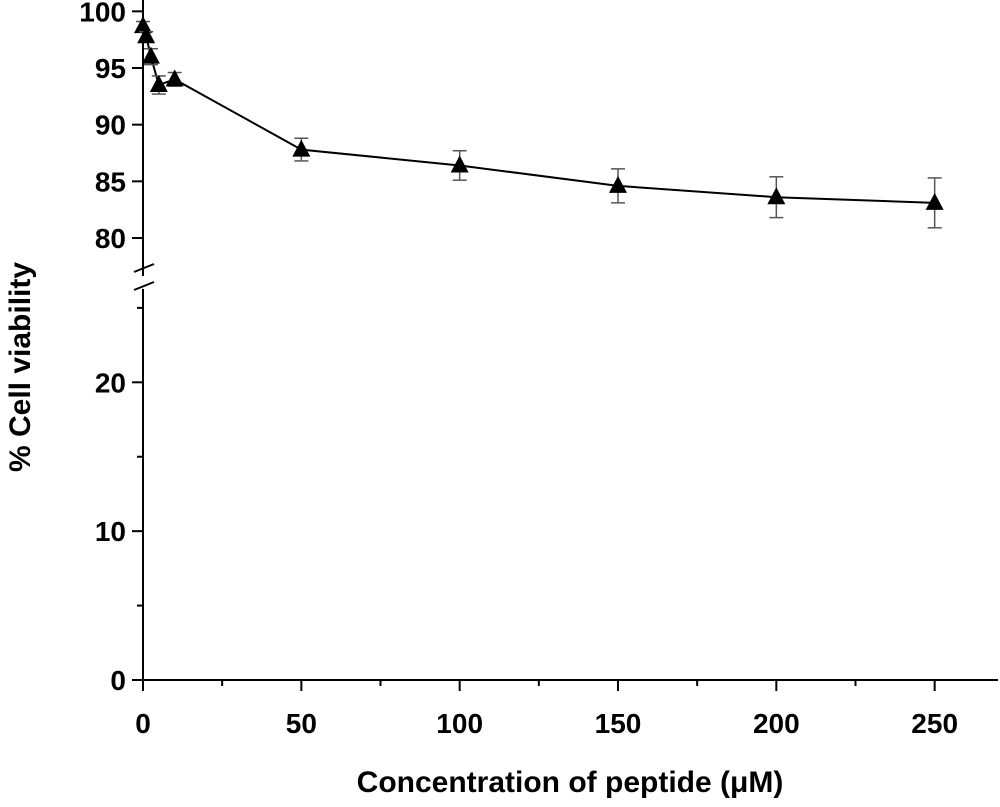 The image size is (1000, 807). Describe the element at coordinates (301, 723) in the screenshot. I see `x-tick-label: 50` at that location.